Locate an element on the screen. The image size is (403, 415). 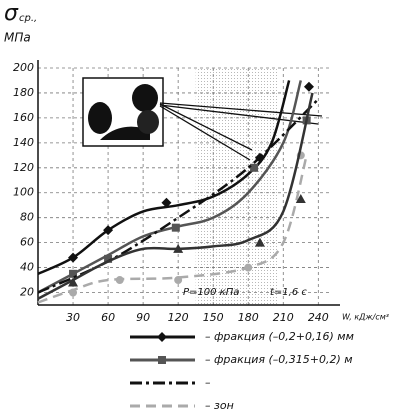
legend-label: – фракция (–0,2+0,16) мм is located at coordinates (279, 336).